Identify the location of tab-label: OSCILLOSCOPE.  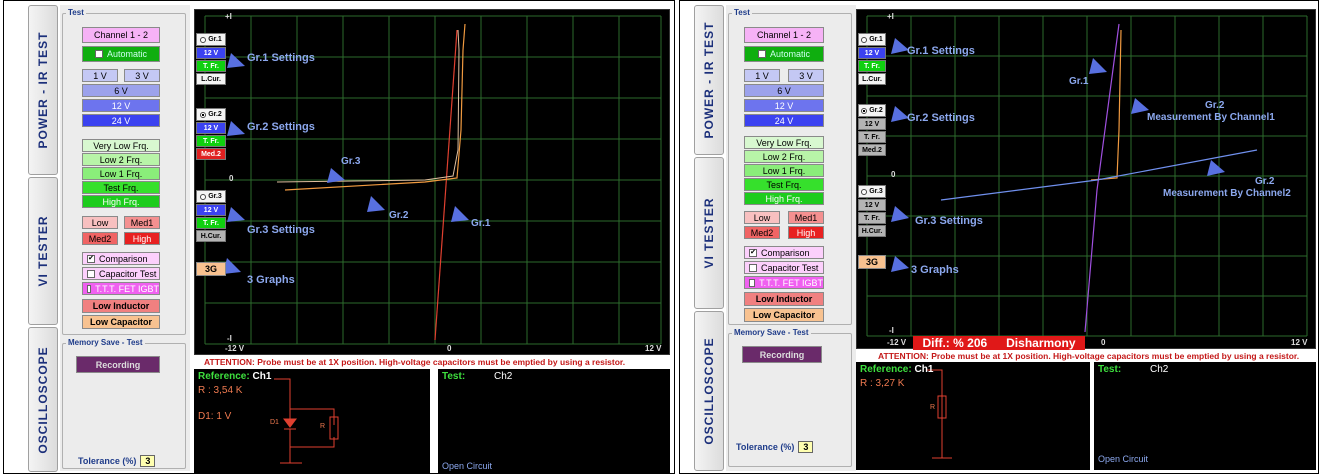
(709, 391).